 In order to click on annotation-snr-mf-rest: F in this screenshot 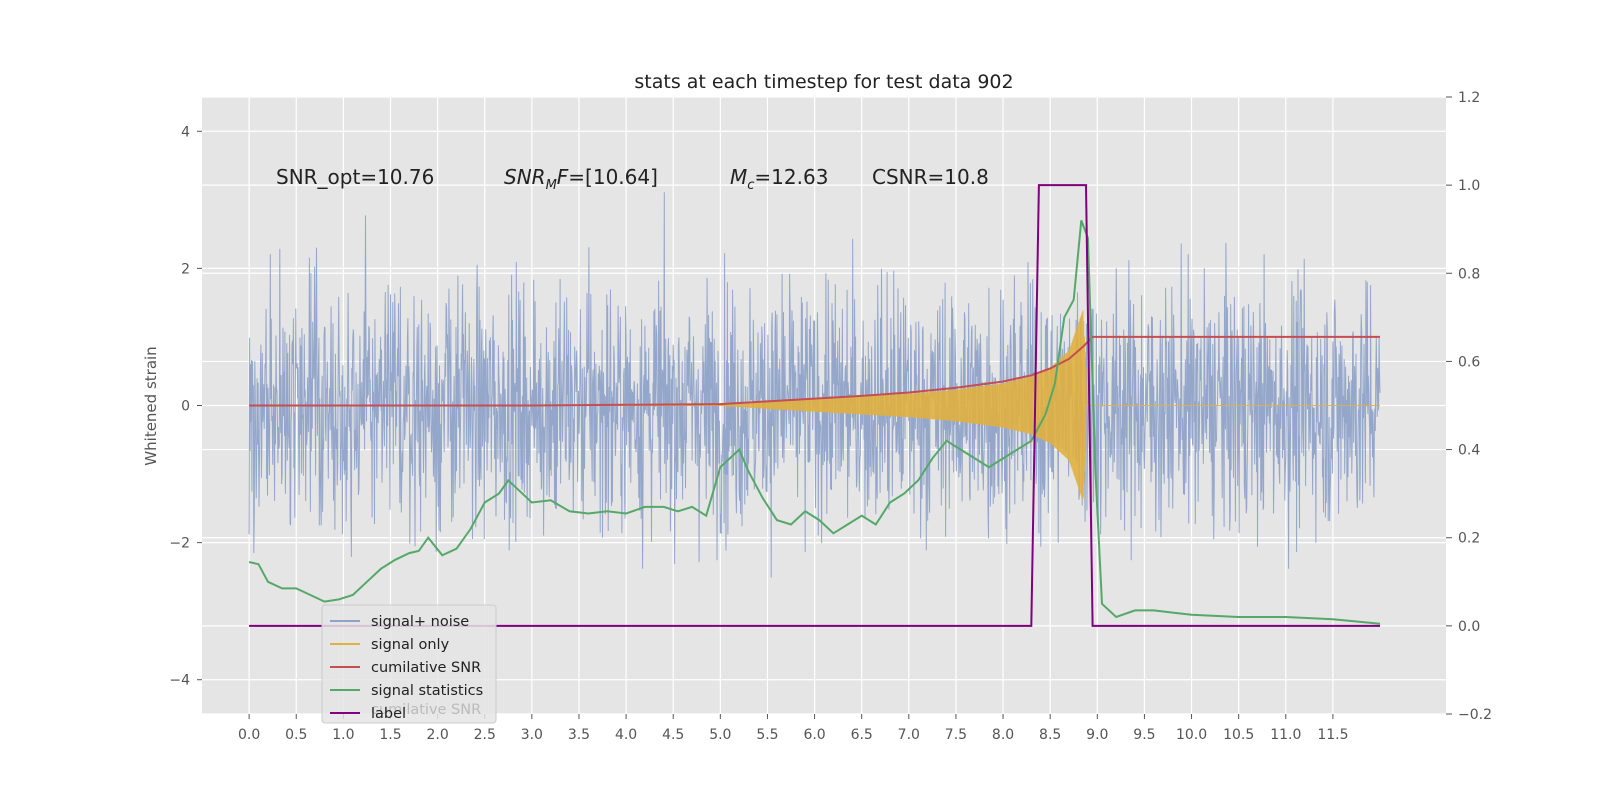, I will do `click(563, 177)`.